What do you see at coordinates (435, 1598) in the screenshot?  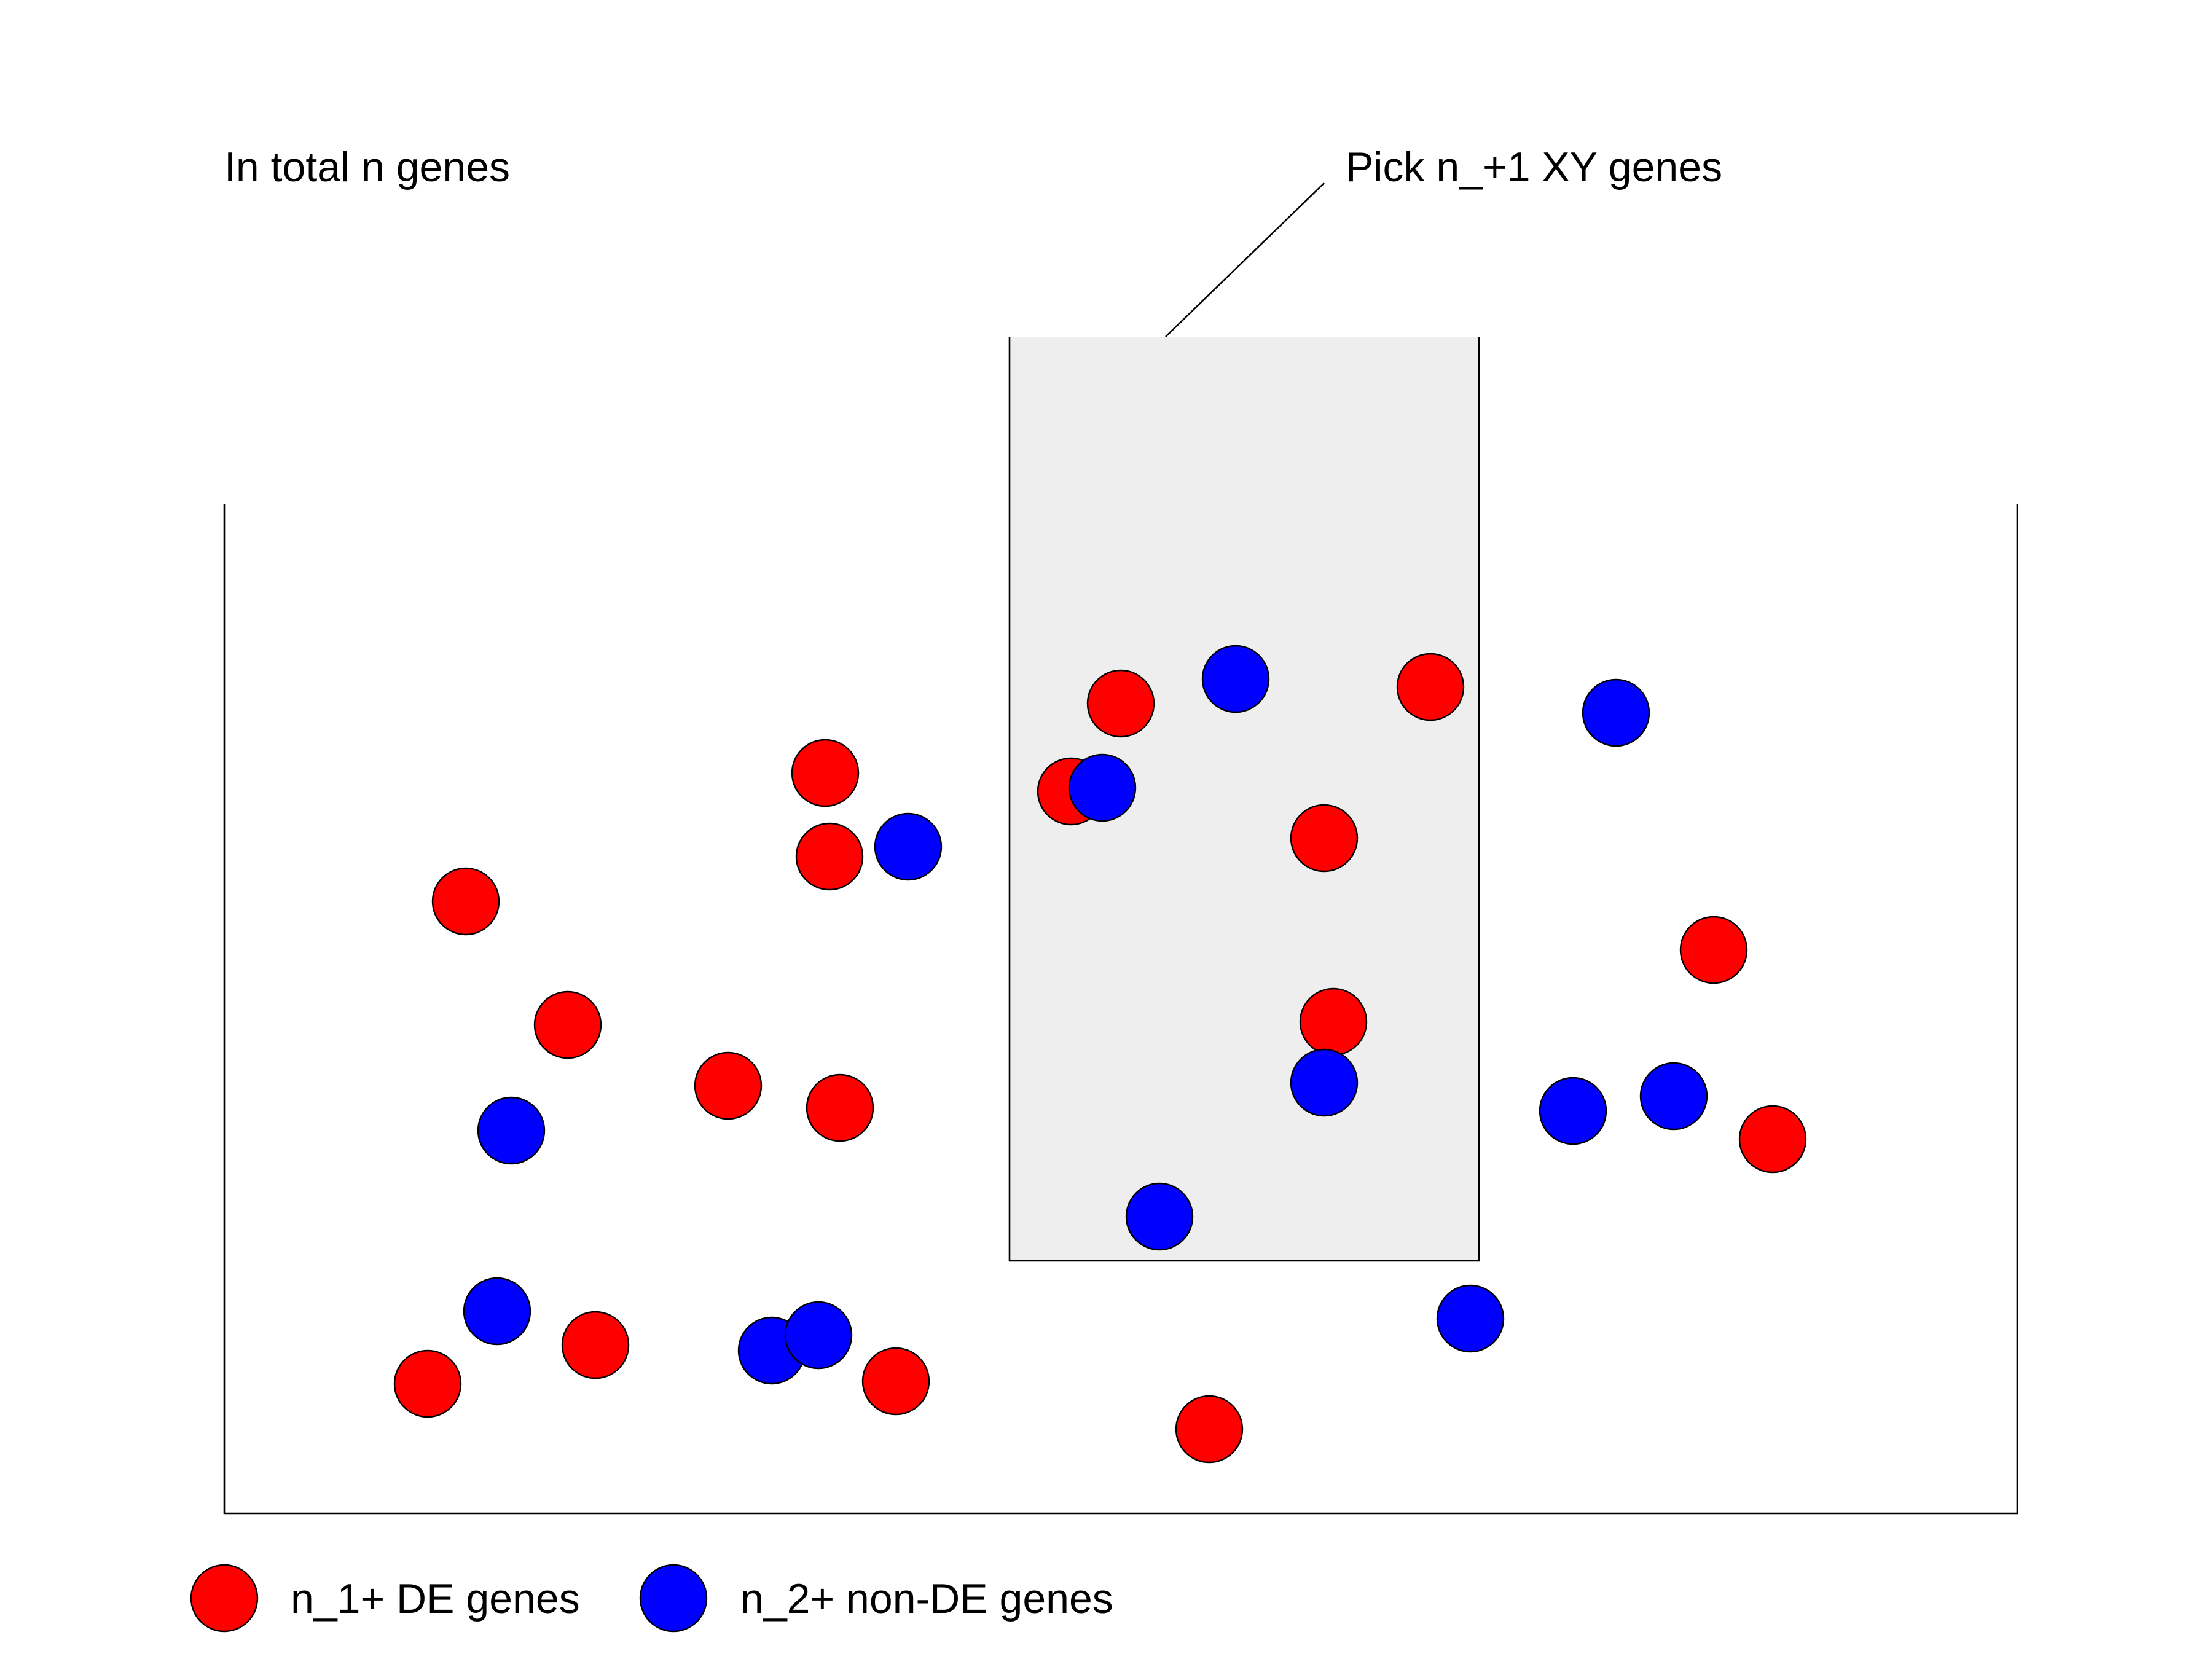 I see `legend-de-label: n_1+ DE genes` at bounding box center [435, 1598].